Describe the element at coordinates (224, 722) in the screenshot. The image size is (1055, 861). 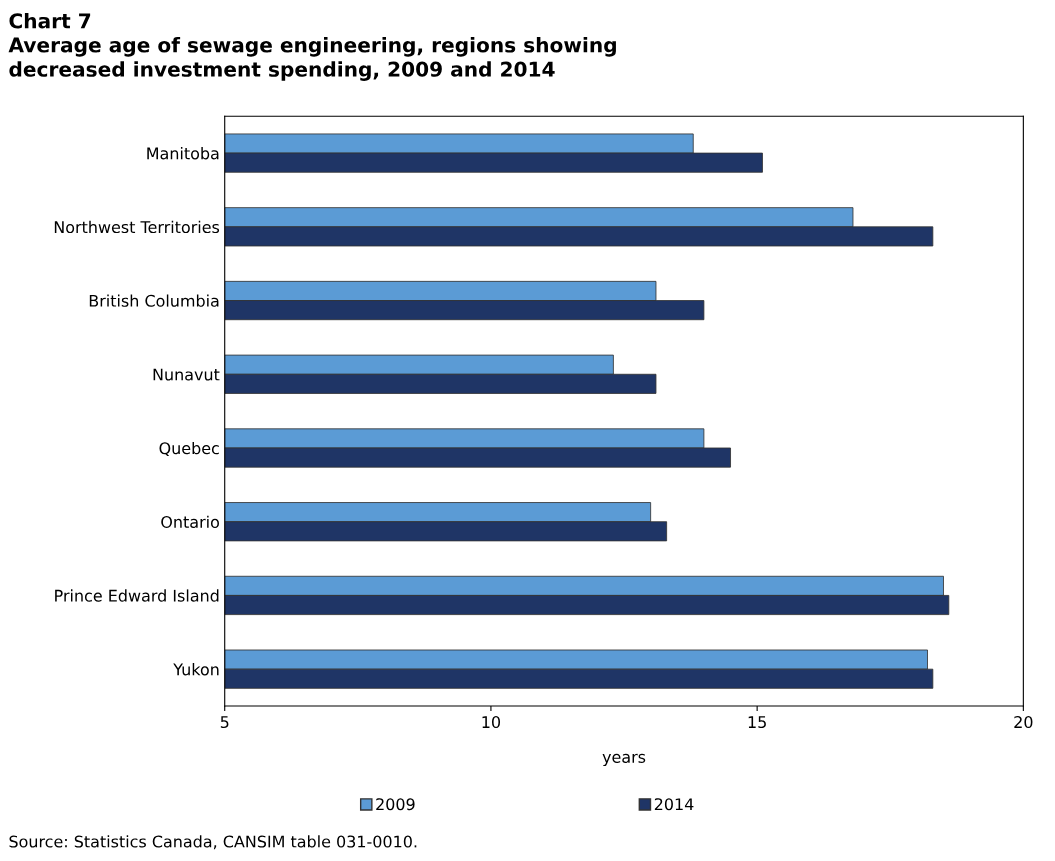
I see `x-tick-label: 5` at that location.